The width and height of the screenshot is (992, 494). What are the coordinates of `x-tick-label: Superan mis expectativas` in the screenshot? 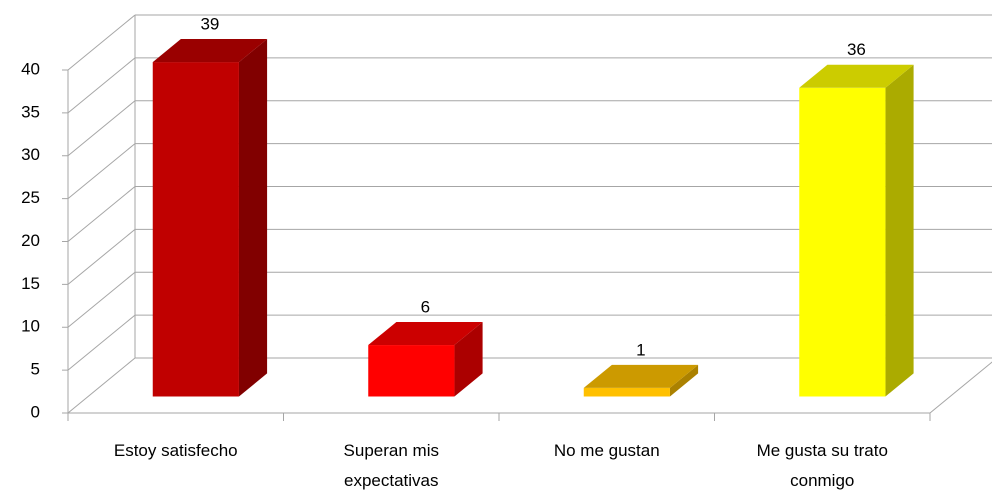 It's located at (391, 465).